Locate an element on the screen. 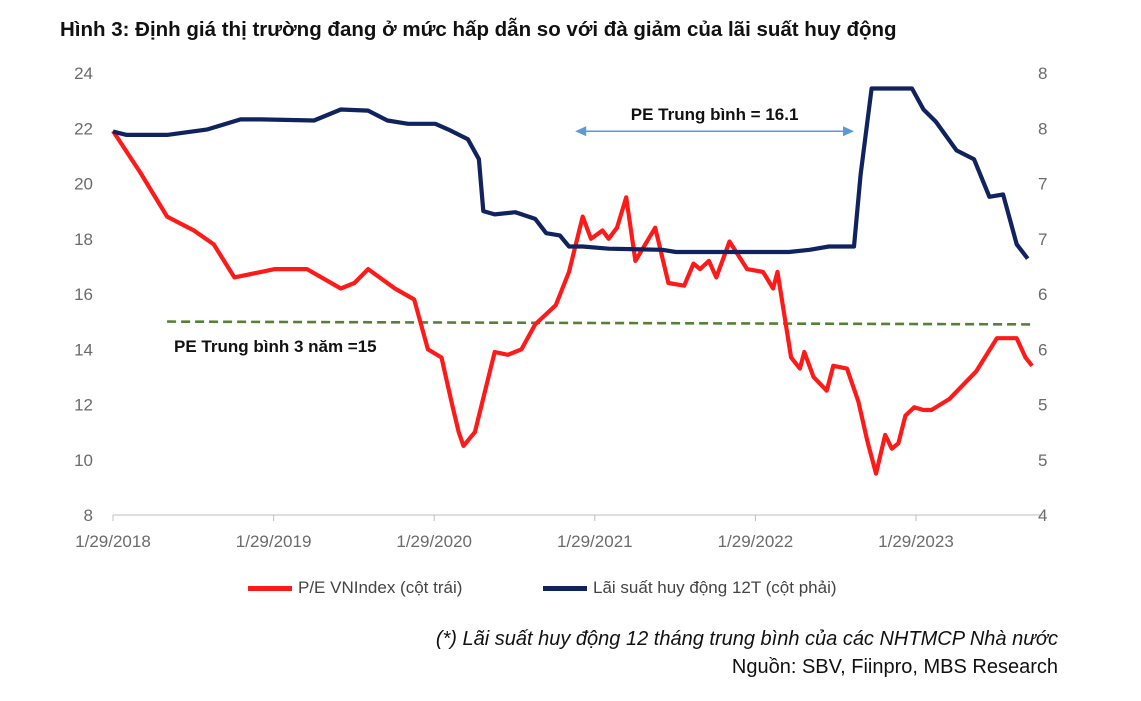 The image size is (1141, 701). left-tick-label: 20 is located at coordinates (83, 184).